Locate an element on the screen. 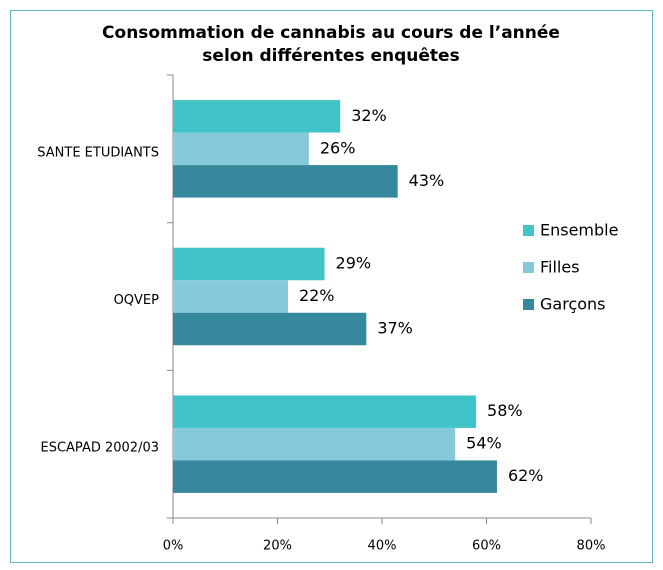 The image size is (663, 570). x-tick-label: 40% is located at coordinates (382, 546).